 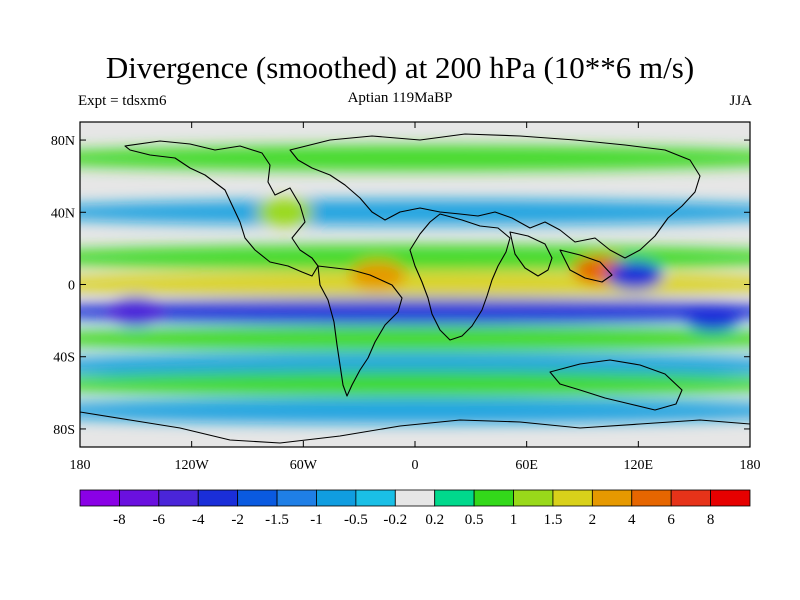 What do you see at coordinates (460, 277) in the screenshot?
I see `coastline-africa` at bounding box center [460, 277].